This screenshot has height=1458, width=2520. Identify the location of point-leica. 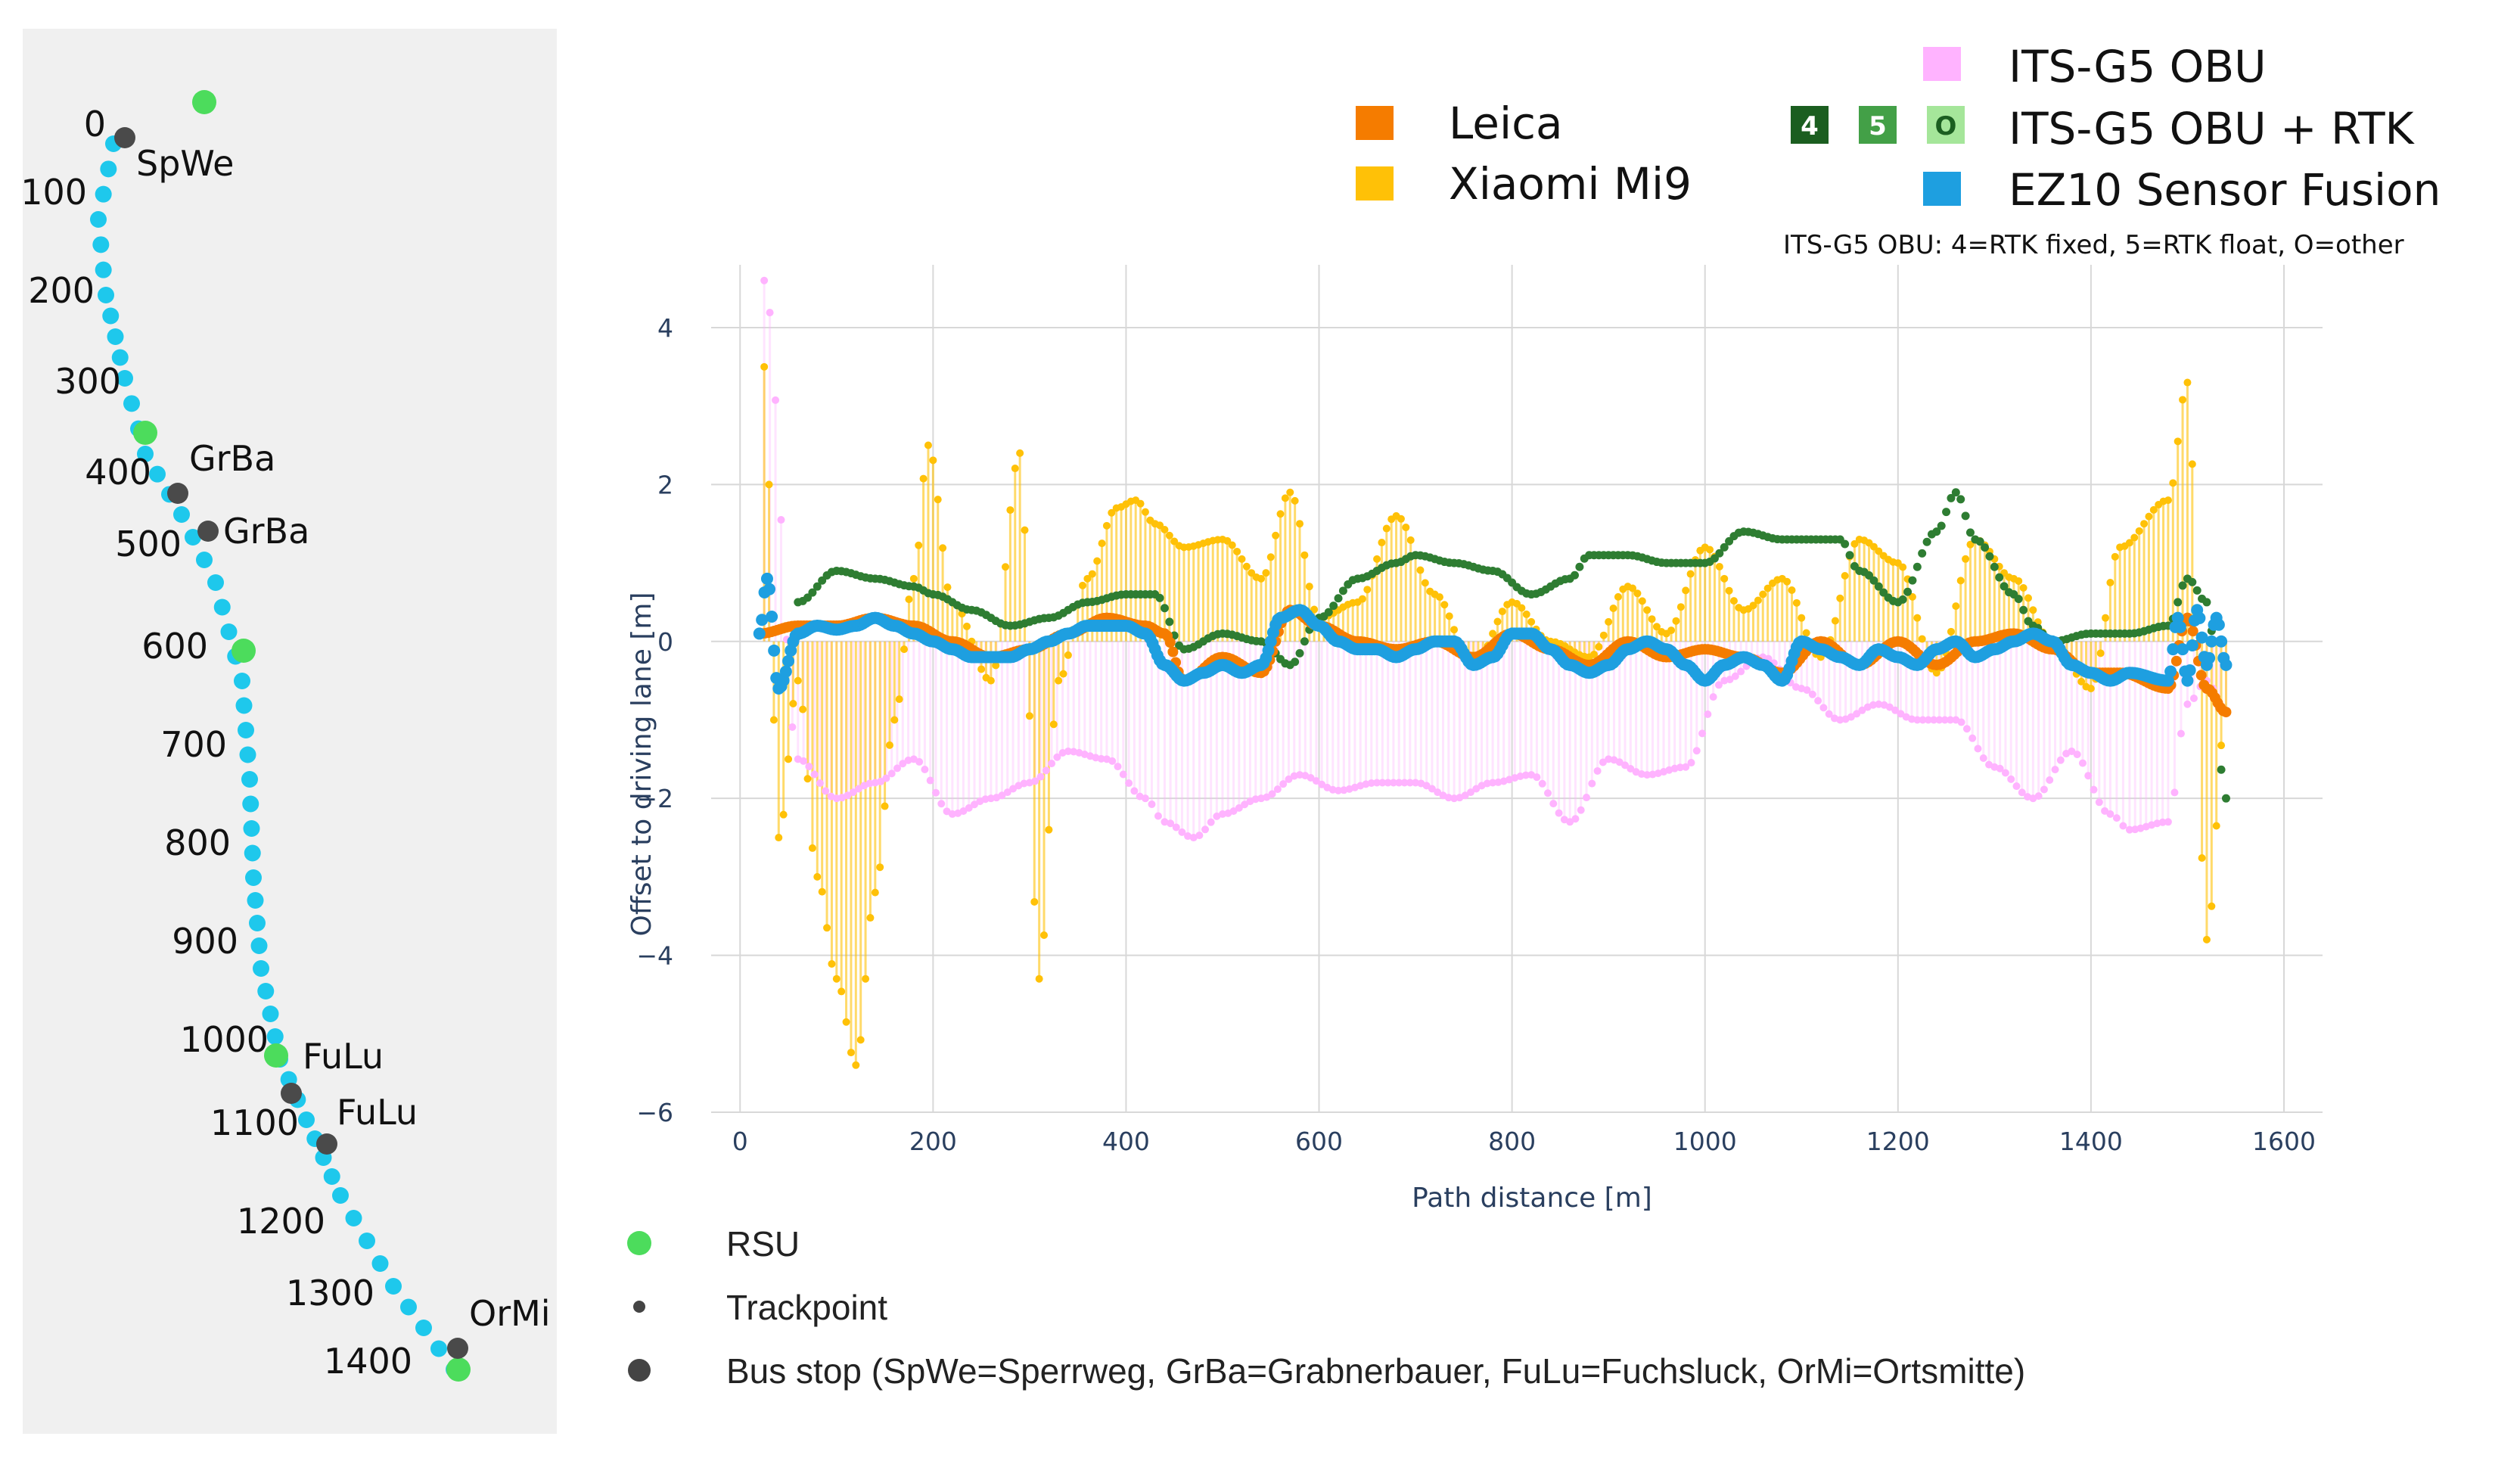
(2192, 631).